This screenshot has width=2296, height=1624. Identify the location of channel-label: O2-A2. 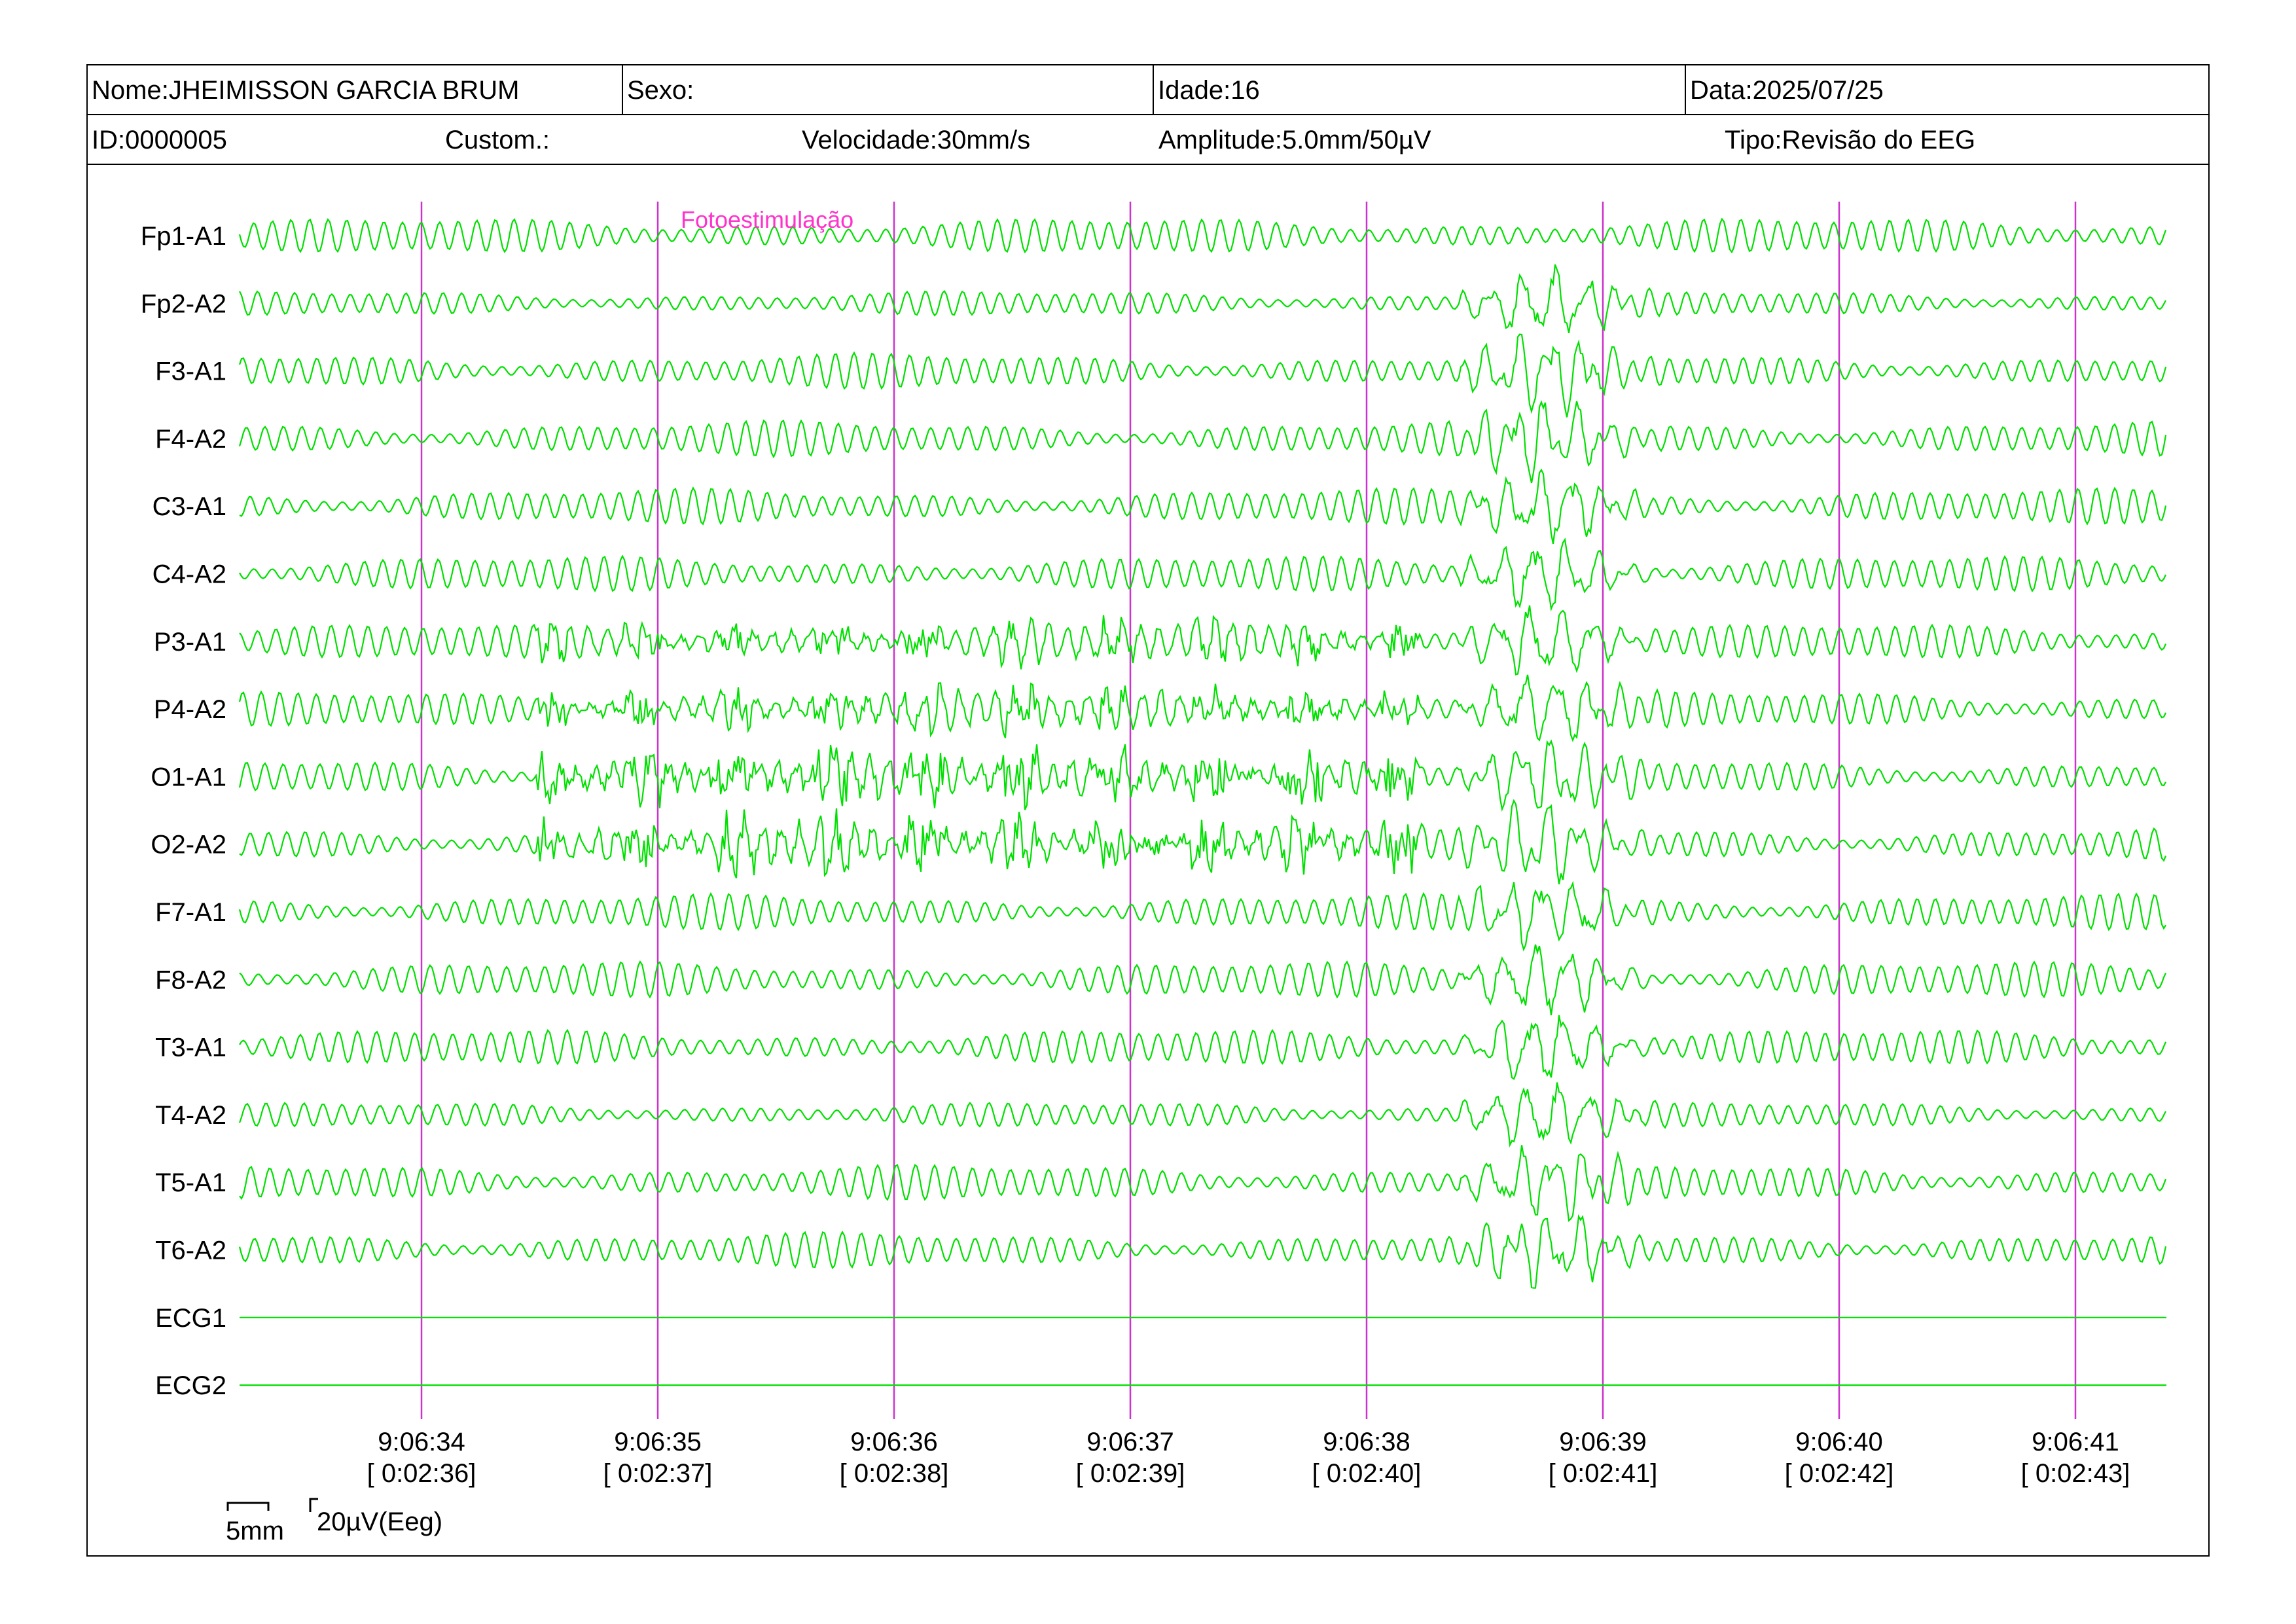
(188, 845).